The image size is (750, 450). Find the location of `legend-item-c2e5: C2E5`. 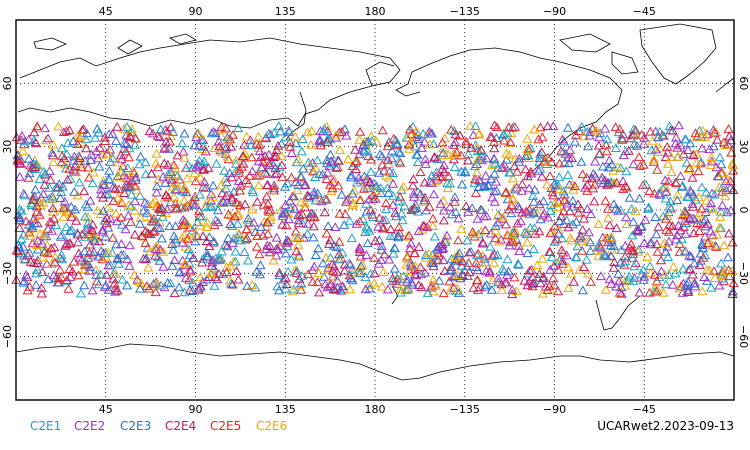

legend-item-c2e5: C2E5 is located at coordinates (225, 426).